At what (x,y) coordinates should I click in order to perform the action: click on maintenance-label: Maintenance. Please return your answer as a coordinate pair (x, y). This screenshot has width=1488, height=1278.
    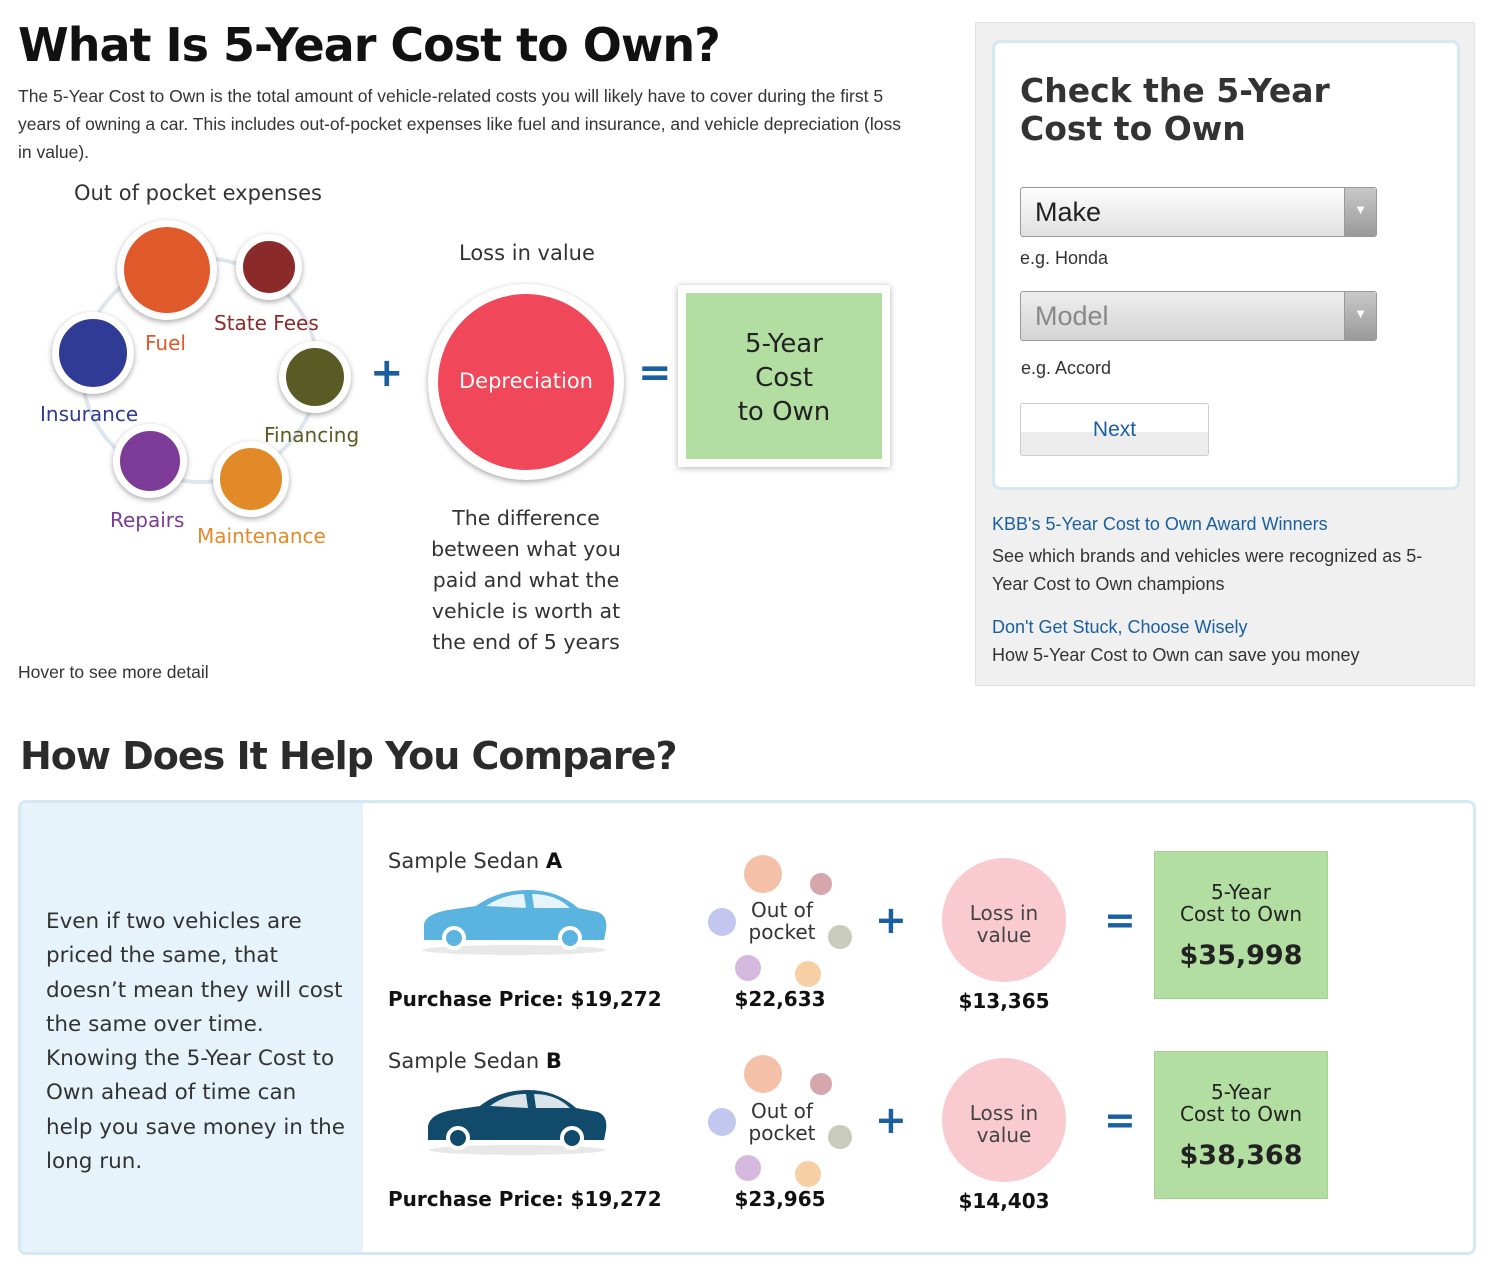
    Looking at the image, I should click on (261, 536).